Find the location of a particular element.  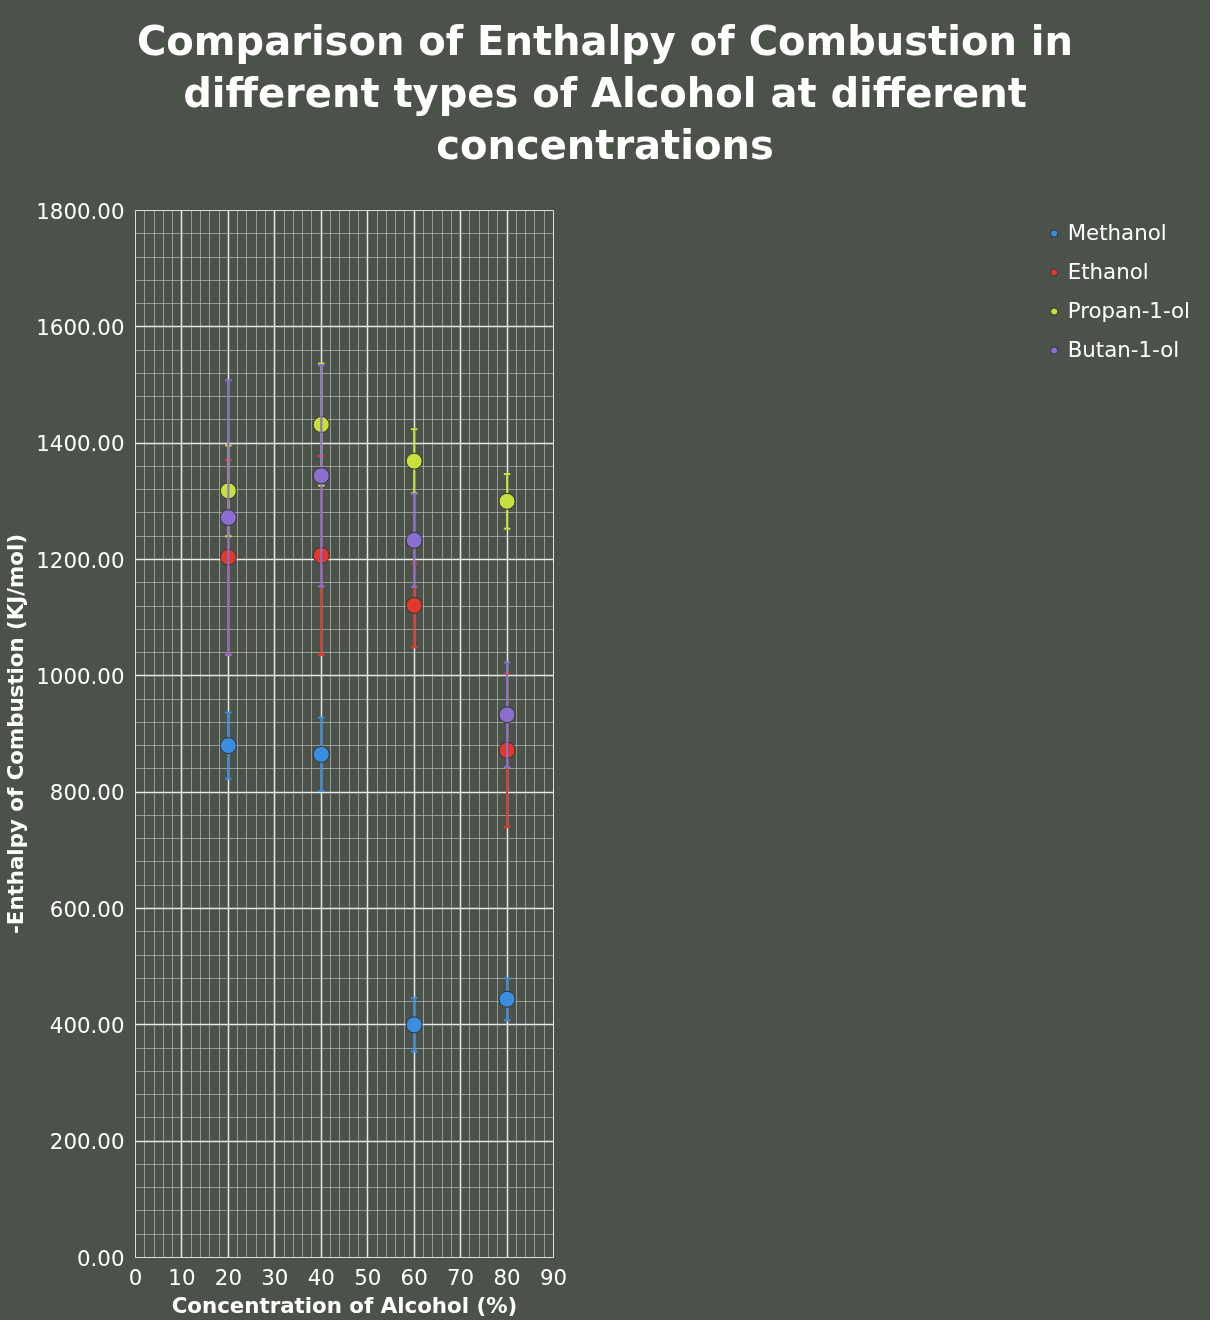

y-tick-label: 400.00 is located at coordinates (87, 1025).